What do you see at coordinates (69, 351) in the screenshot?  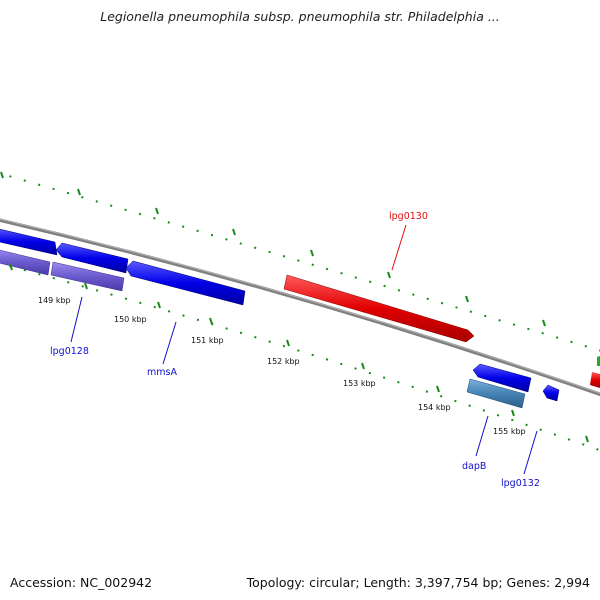 I see `gene-label-lpg0128: lpg0128` at bounding box center [69, 351].